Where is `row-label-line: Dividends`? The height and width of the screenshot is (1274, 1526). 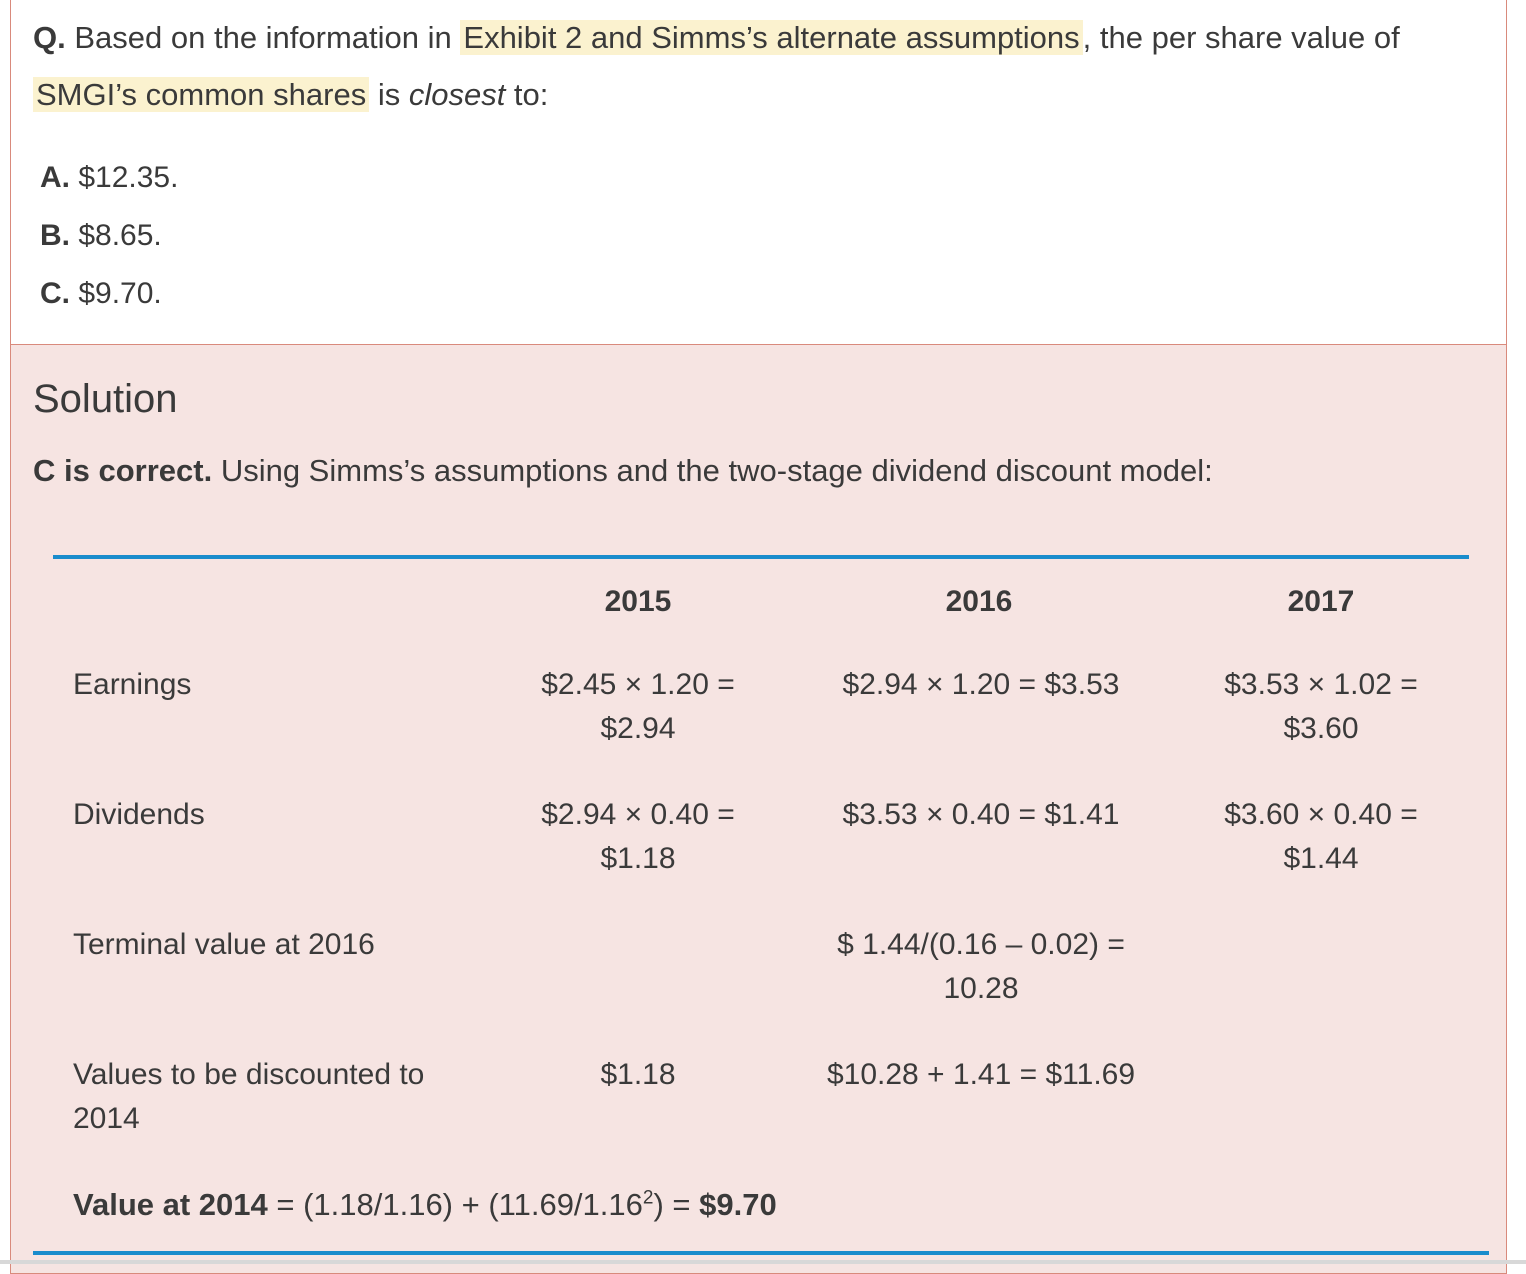
row-label-line: Dividends is located at coordinates (139, 814).